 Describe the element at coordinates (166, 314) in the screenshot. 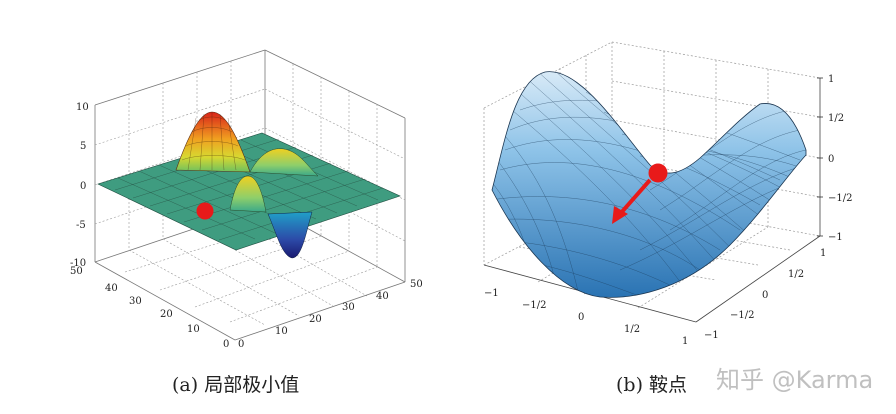

I see `panel-a-y-tick: 20` at that location.